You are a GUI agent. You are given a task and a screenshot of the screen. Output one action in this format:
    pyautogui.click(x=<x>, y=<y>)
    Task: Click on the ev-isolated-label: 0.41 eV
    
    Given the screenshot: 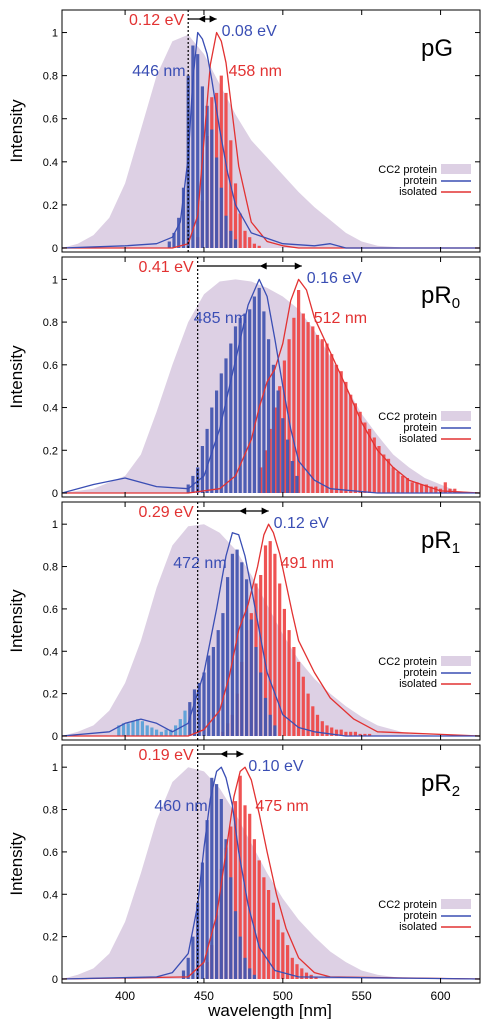 What is the action you would take?
    pyautogui.click(x=165, y=267)
    